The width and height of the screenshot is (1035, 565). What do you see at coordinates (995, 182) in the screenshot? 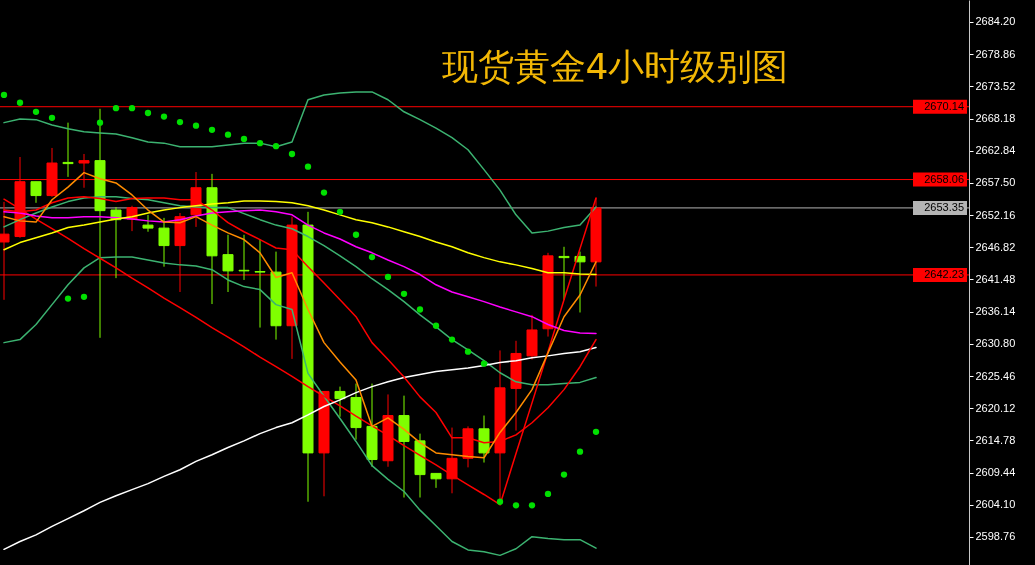
I see `y-tick-label: 2657.50` at bounding box center [995, 182].